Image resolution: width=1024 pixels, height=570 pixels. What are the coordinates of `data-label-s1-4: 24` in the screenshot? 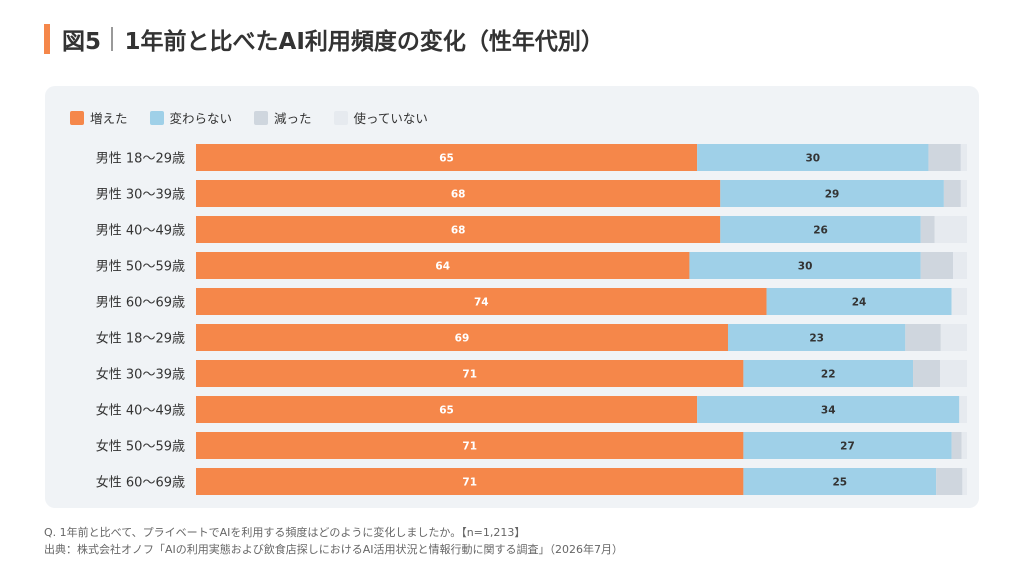 It's located at (859, 303).